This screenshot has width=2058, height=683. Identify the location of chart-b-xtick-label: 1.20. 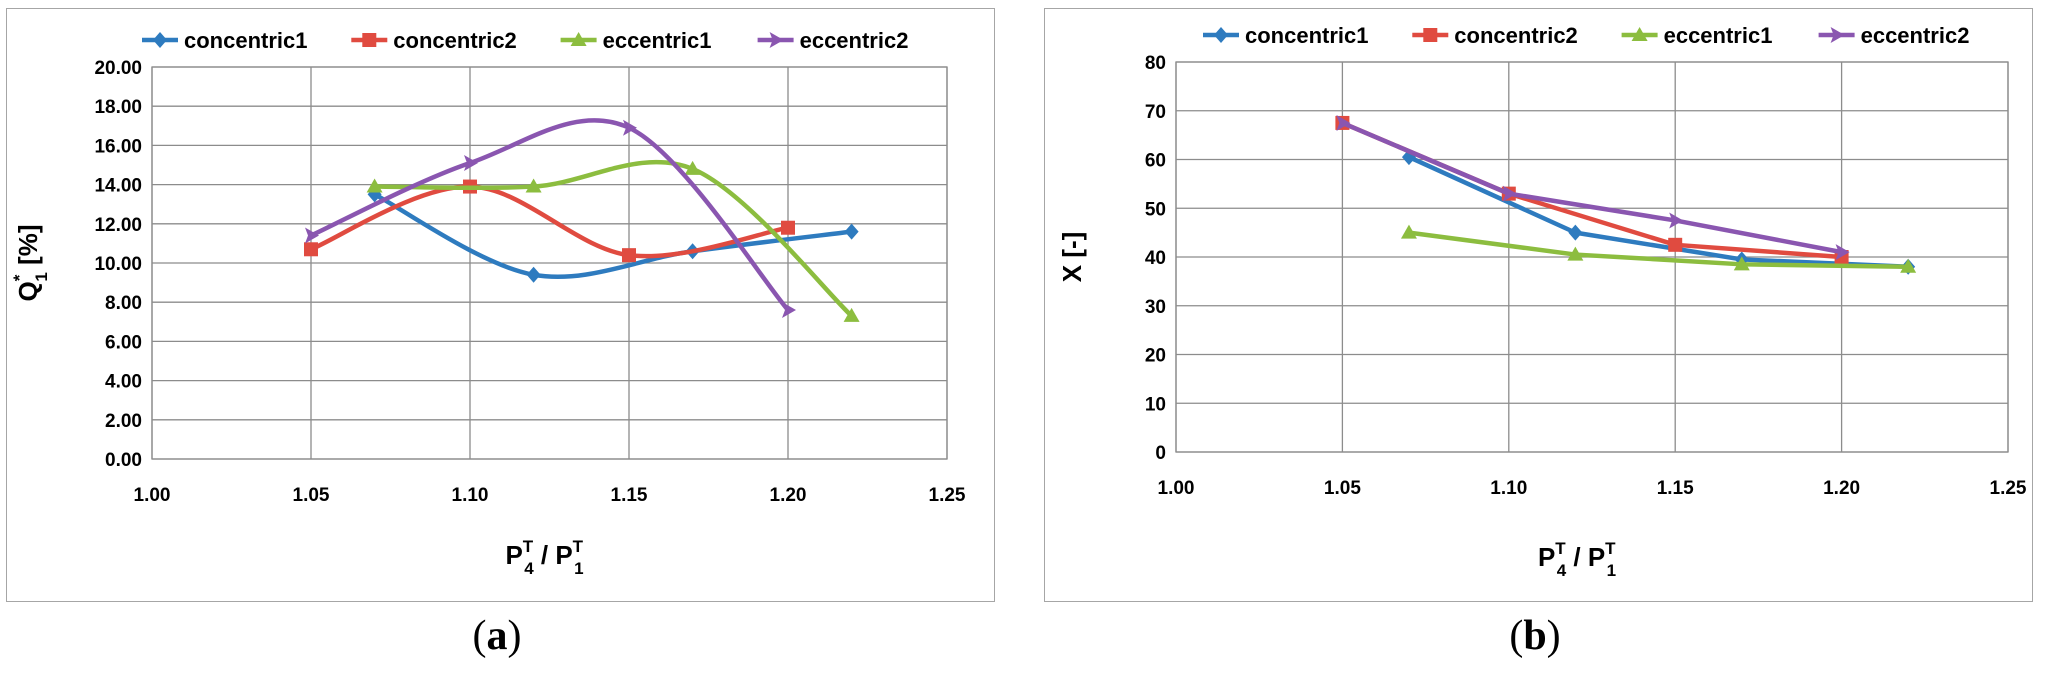
(1841, 488).